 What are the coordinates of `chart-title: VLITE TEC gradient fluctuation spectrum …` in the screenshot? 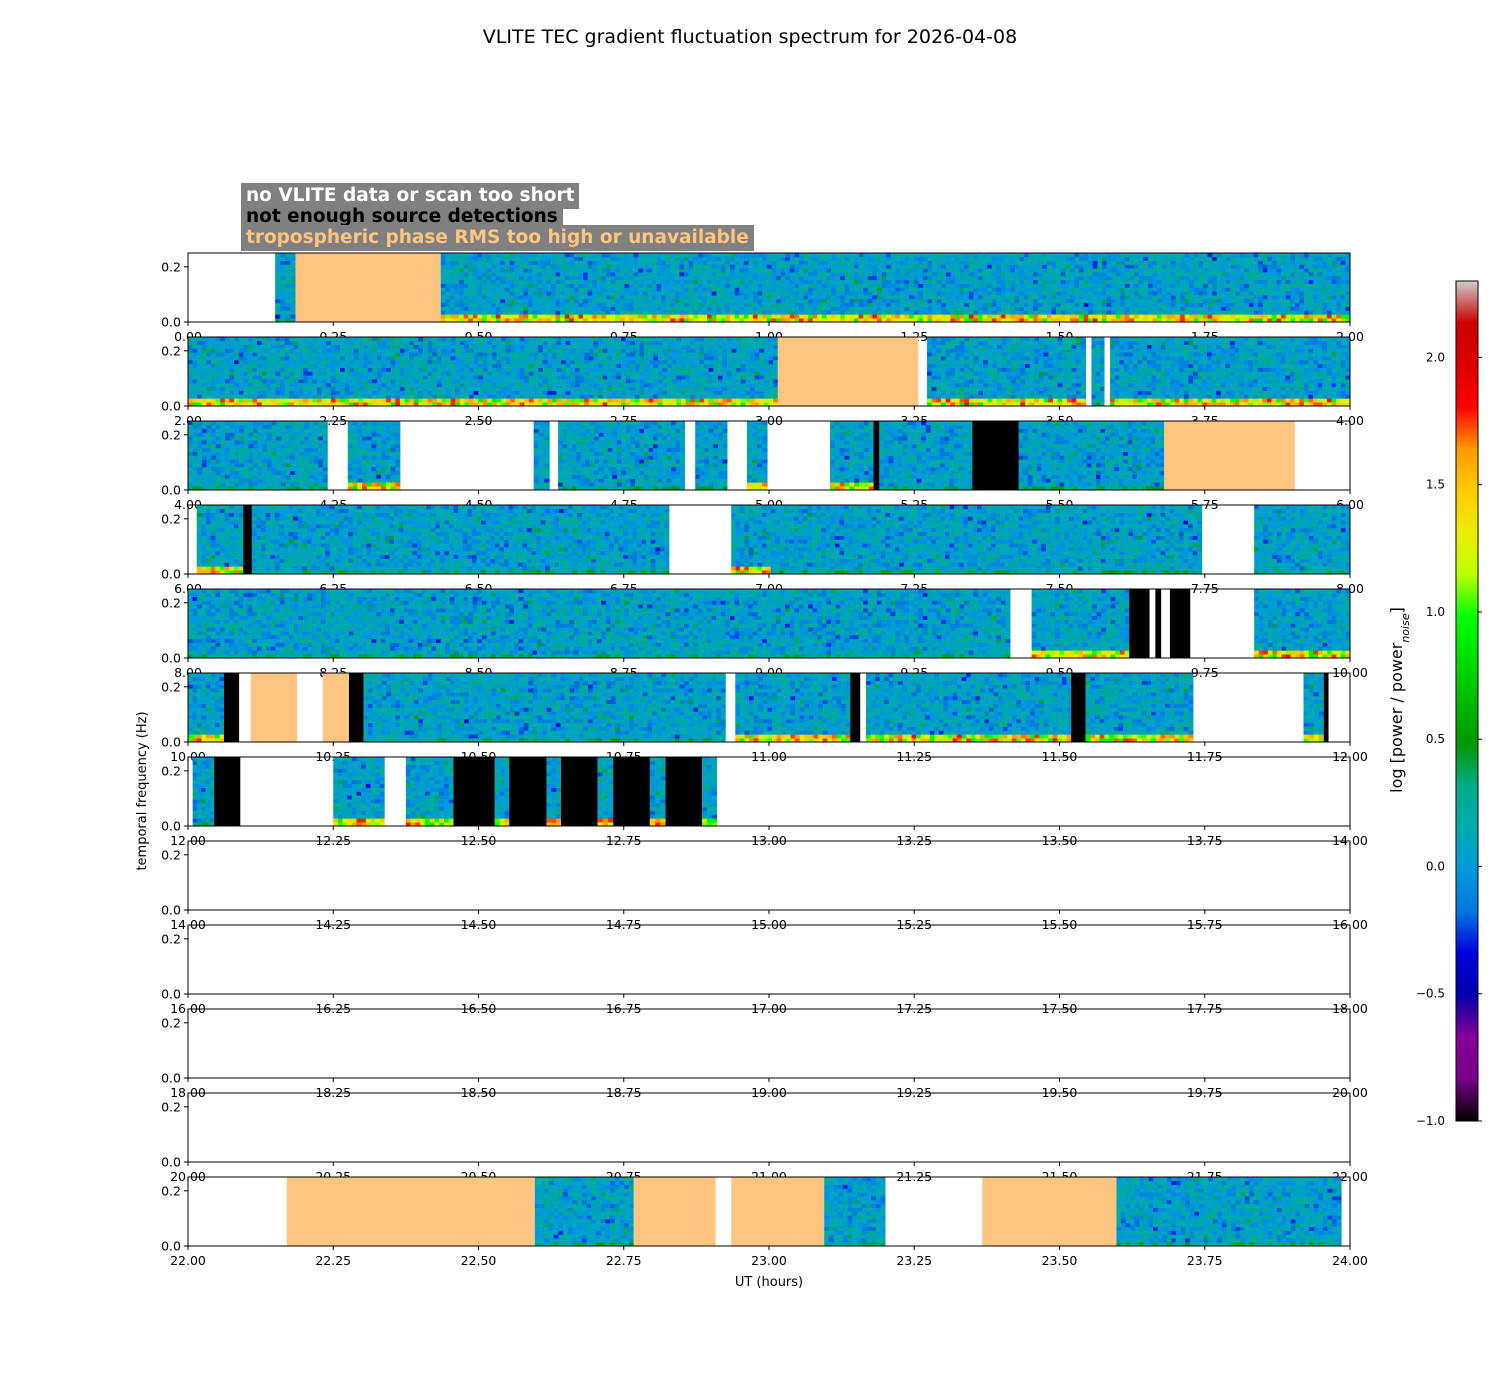 It's located at (750, 37).